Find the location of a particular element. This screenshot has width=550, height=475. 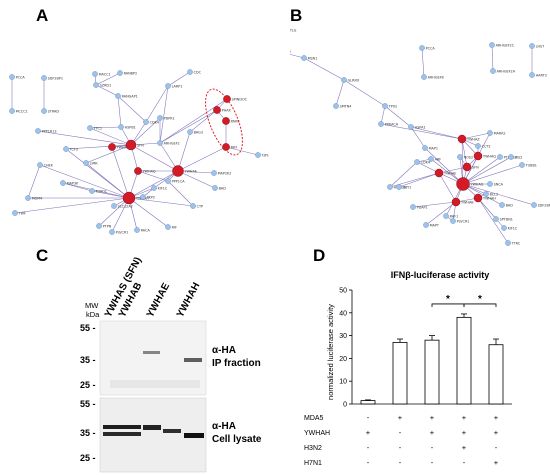

network-a-node-label: LARP1 is located at coordinates (177, 86).